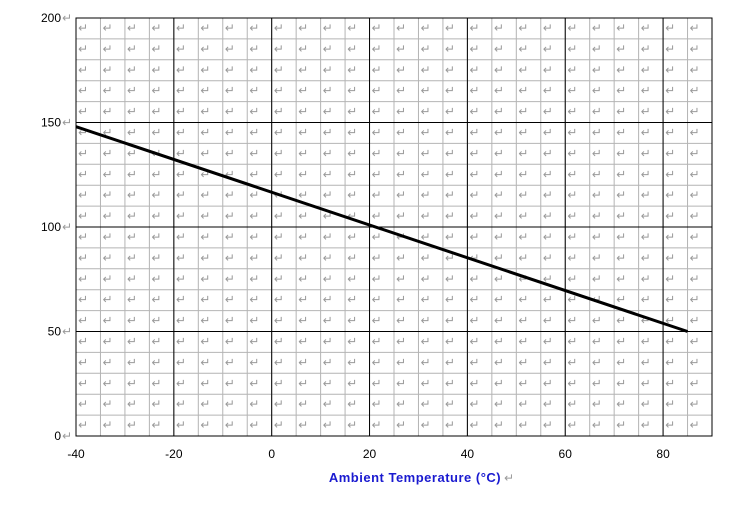  What do you see at coordinates (51, 227) in the screenshot?
I see `y-tick-label: 100` at bounding box center [51, 227].